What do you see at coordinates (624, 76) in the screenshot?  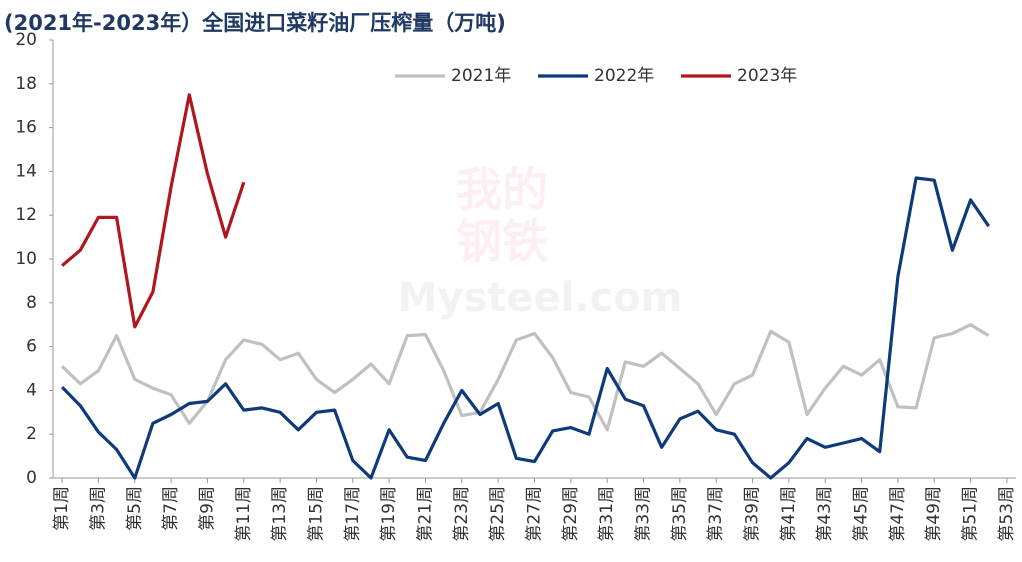 I see `legend-label: 2022年` at bounding box center [624, 76].